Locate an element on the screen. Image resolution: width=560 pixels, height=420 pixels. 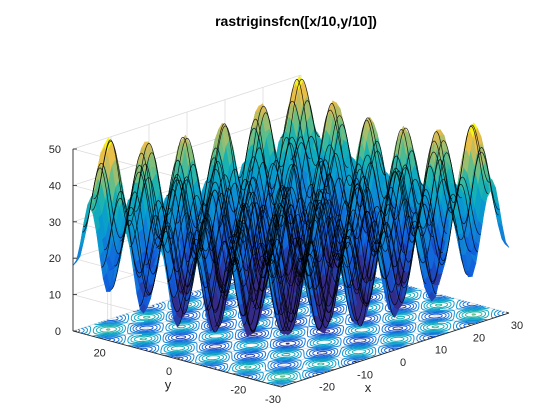
z-tick-label-3: 30 is located at coordinates (55, 223).